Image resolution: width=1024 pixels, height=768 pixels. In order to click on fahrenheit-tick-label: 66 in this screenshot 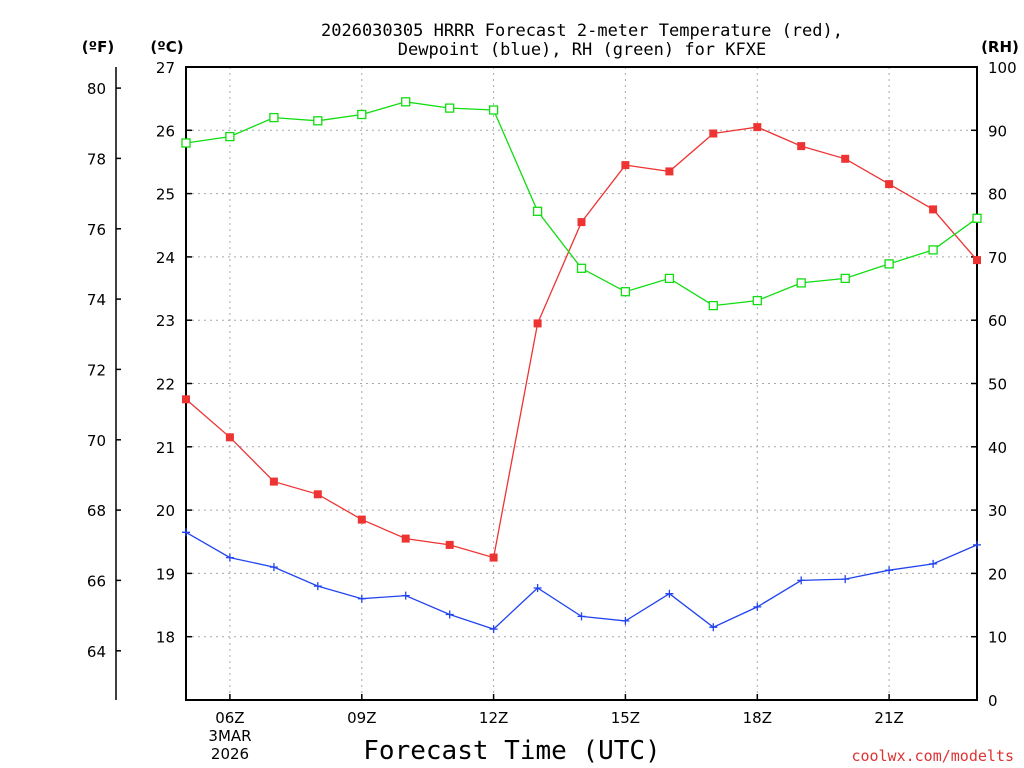, I will do `click(96, 581)`.